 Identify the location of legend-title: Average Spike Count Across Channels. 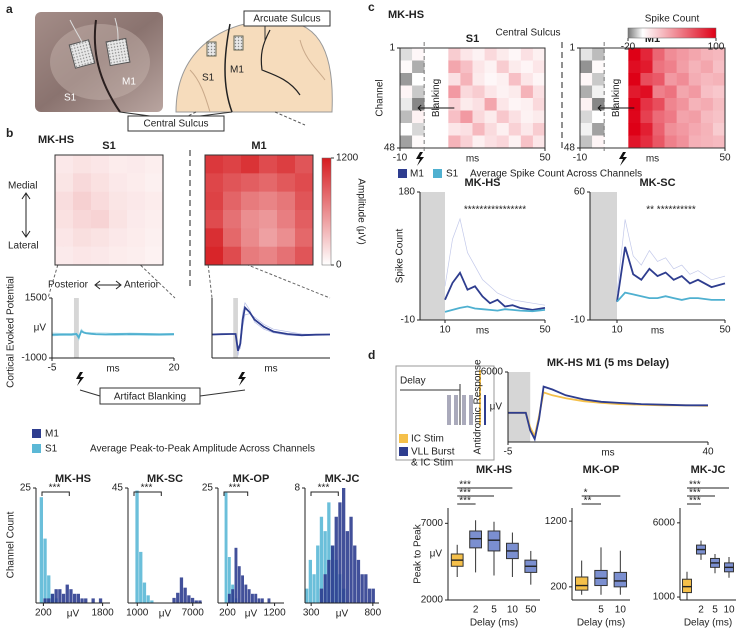
(556, 174).